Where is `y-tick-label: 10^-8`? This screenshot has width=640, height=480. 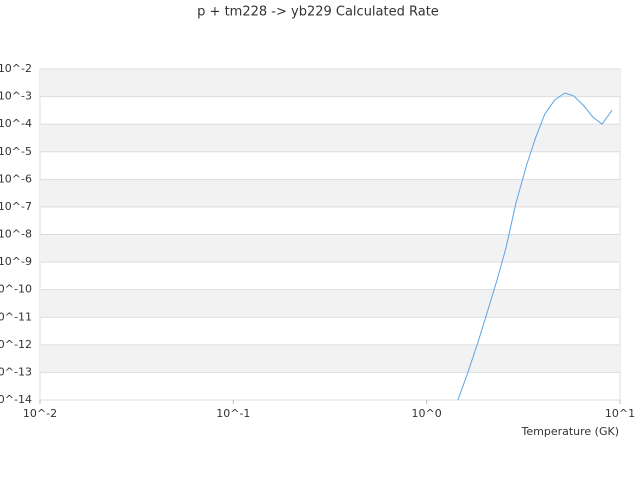
y-tick-label: 10^-8 is located at coordinates (16, 234).